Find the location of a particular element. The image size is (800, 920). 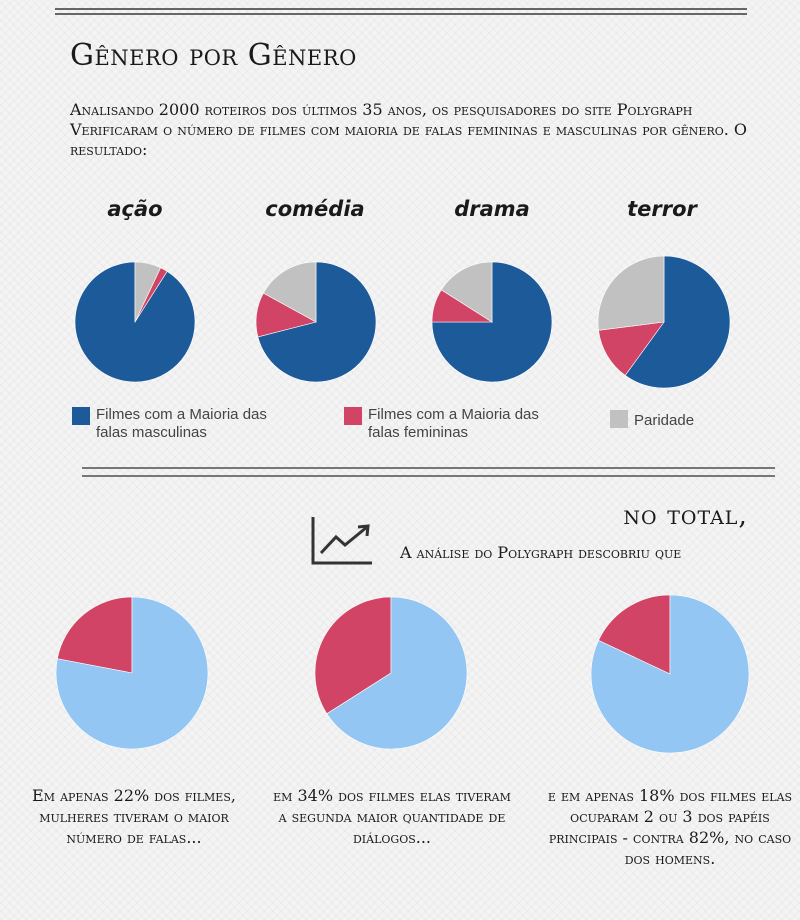

genre-label-comedia: comédia is located at coordinates (315, 209).